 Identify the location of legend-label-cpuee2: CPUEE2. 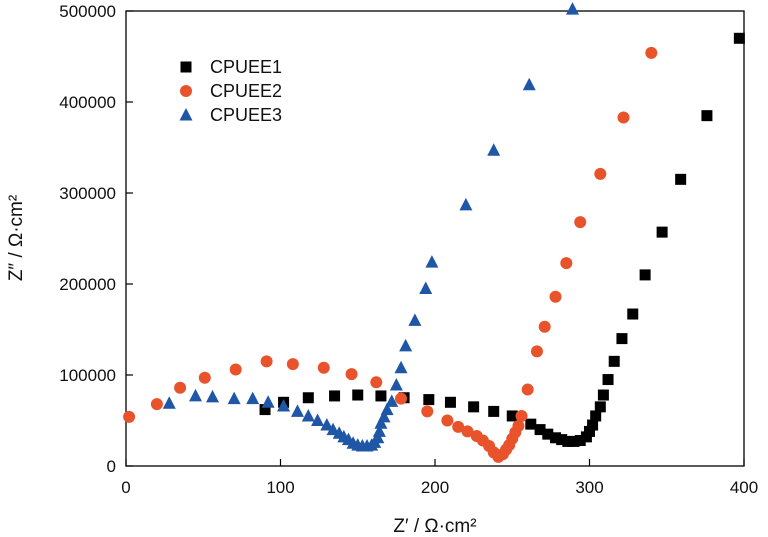
(246, 91).